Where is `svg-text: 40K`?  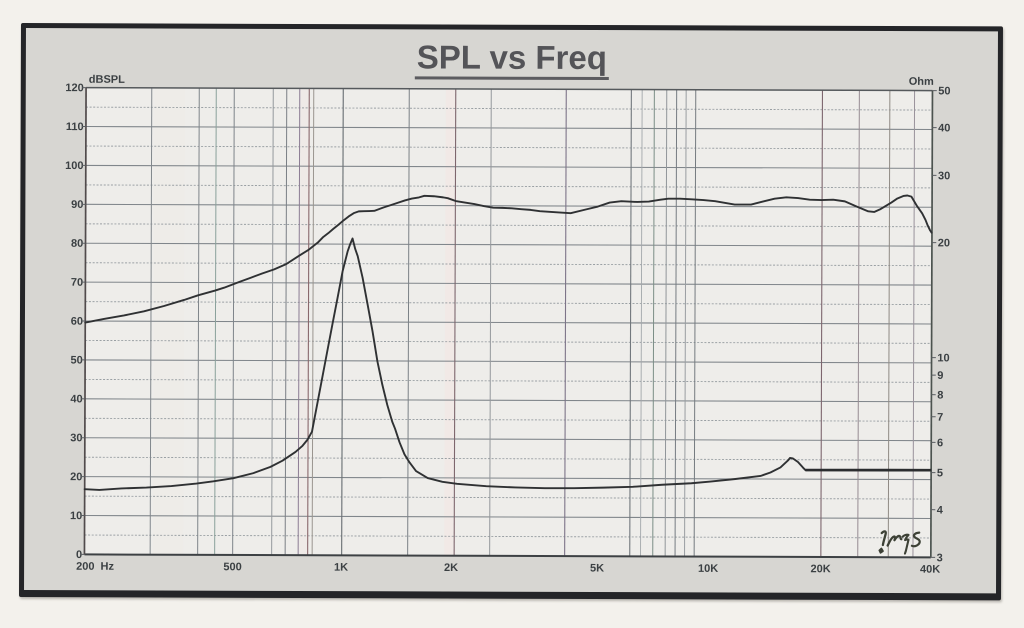
svg-text: 40K is located at coordinates (930, 570).